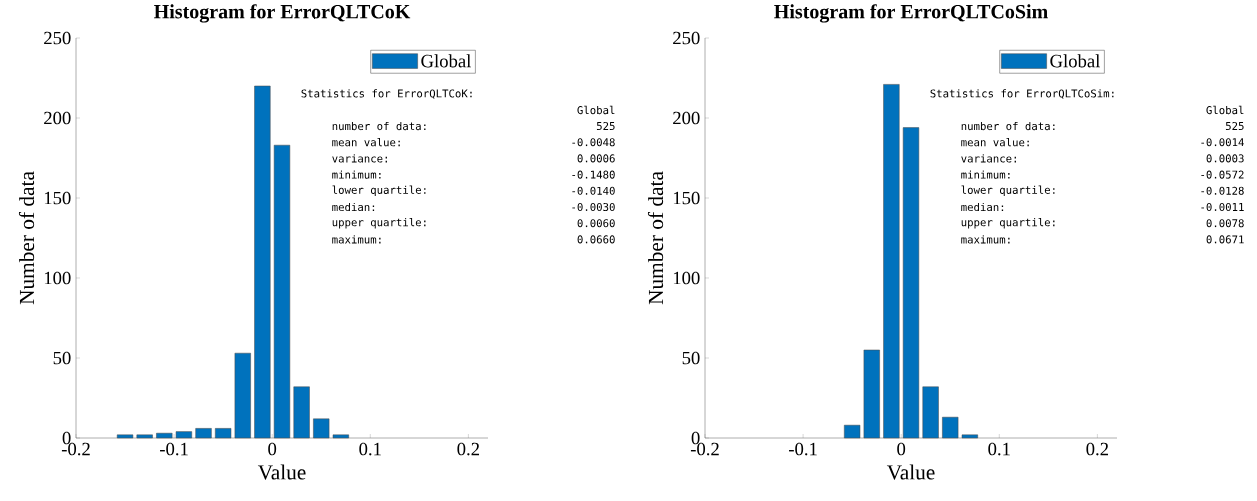  Describe the element at coordinates (1222, 190) in the screenshot. I see `text: -0.0128` at that location.